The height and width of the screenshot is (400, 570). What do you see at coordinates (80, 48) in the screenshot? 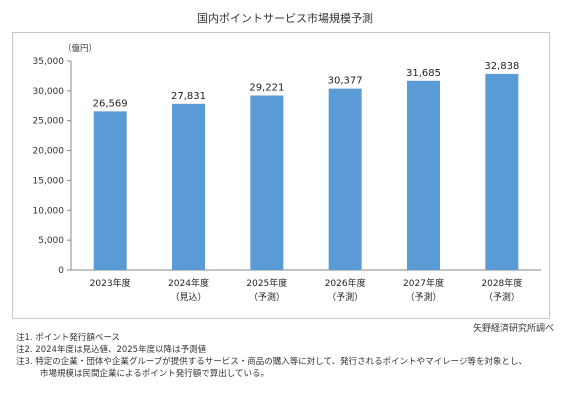
I see `y-unit-label: （億円）` at bounding box center [80, 48].